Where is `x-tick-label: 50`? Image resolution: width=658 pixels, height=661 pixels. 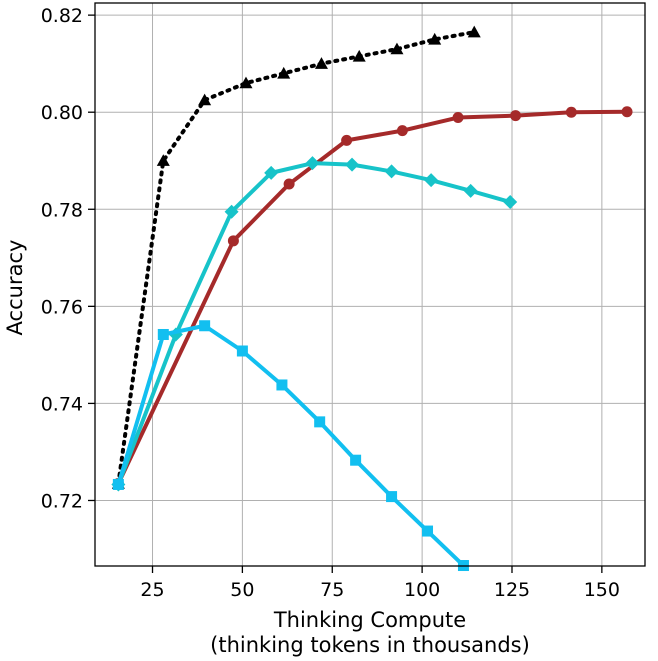
x-tick-label: 50 is located at coordinates (242, 590).